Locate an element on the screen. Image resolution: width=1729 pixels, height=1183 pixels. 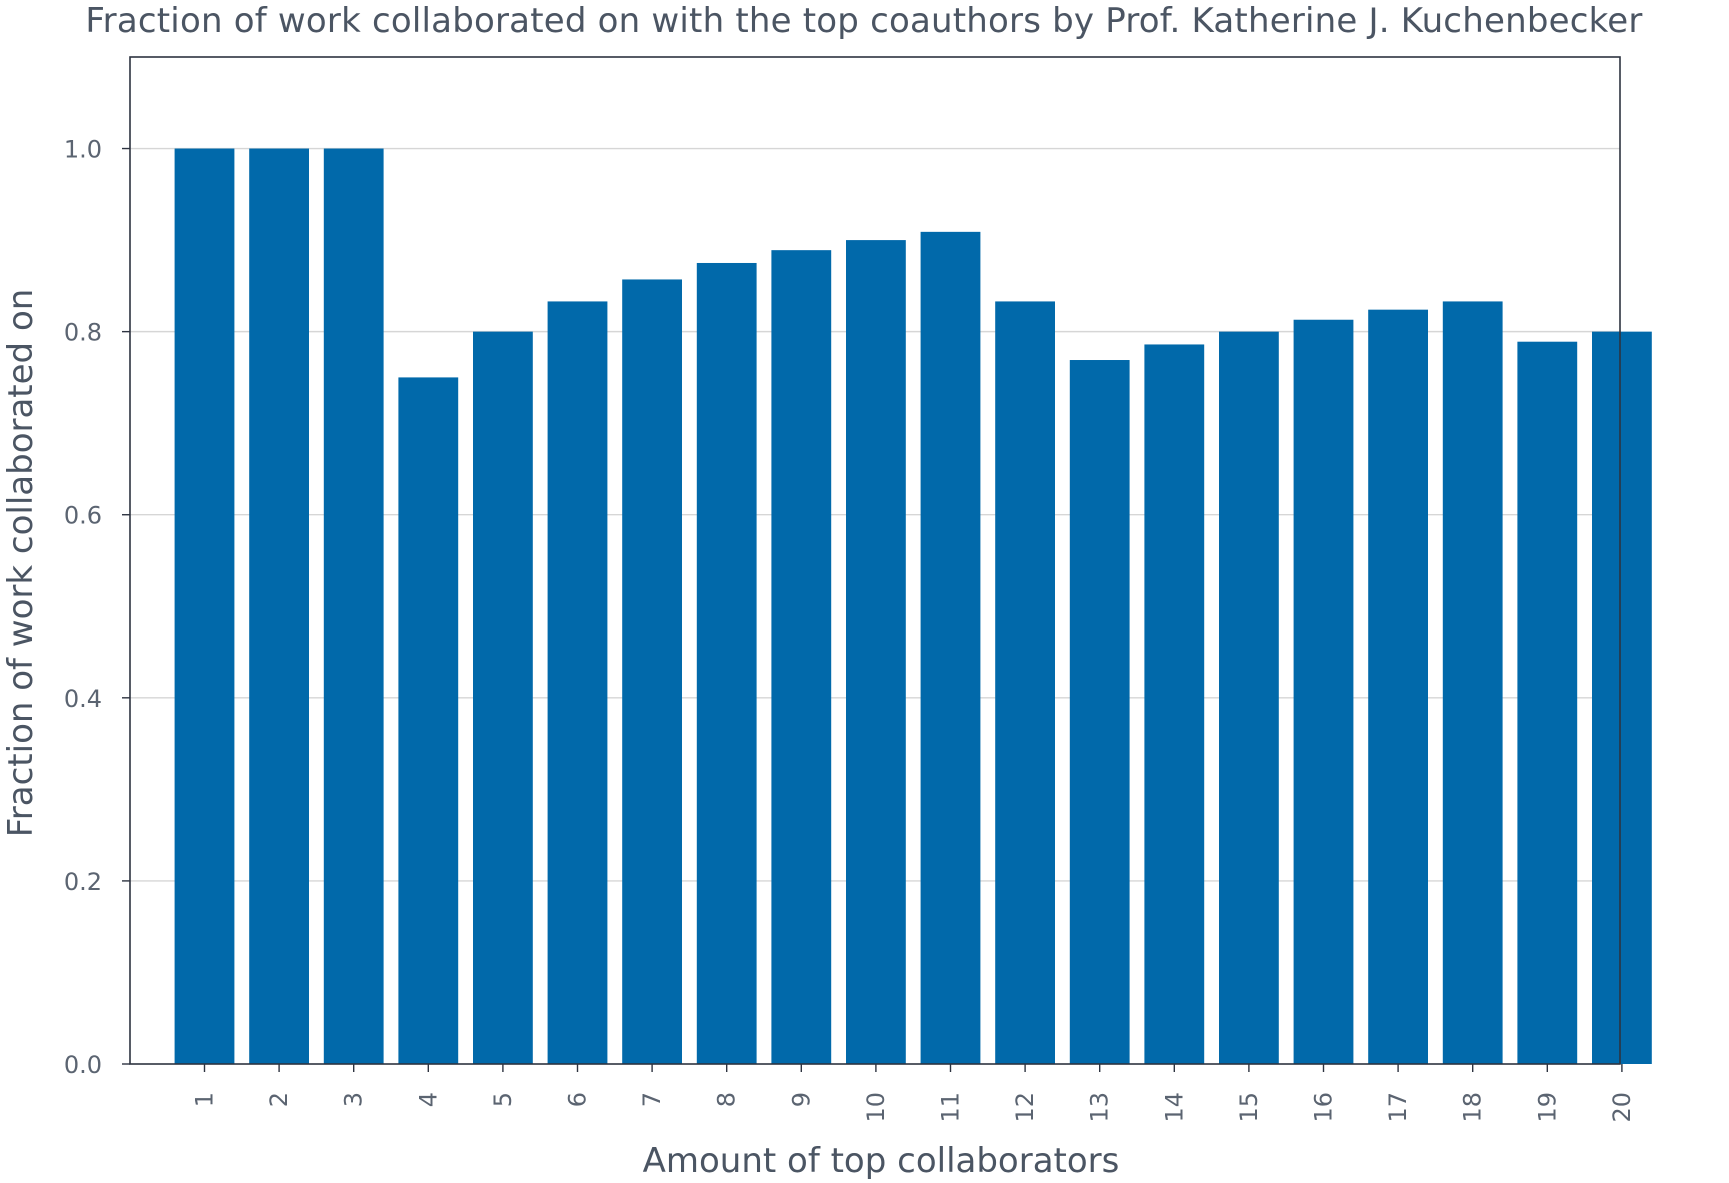
y-axis: 0.0 0.2 0.4 0.6 0.8 1.0 is located at coordinates (97, 607).